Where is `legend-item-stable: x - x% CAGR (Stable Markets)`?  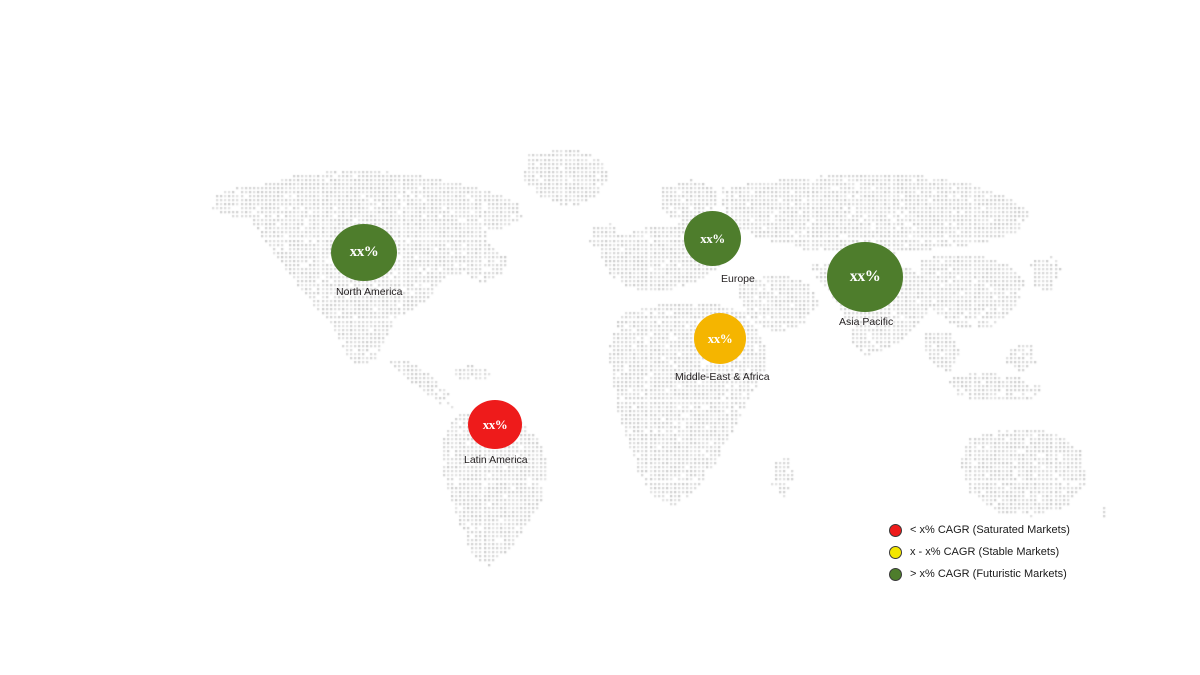 legend-item-stable: x - x% CAGR (Stable Markets) is located at coordinates (1014, 552).